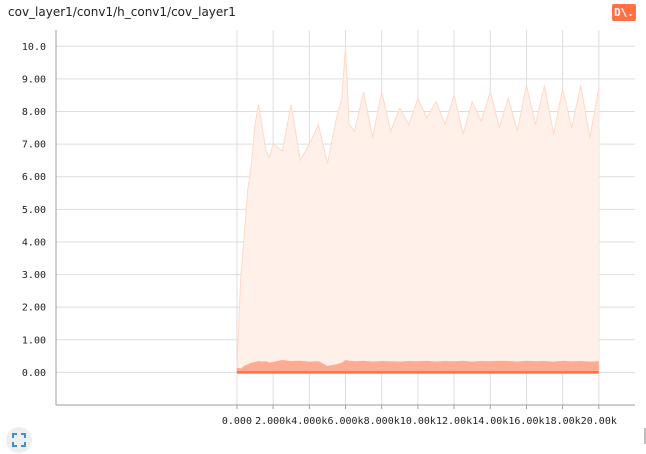  I want to click on x-tick-label: 0.000, so click(237, 421).